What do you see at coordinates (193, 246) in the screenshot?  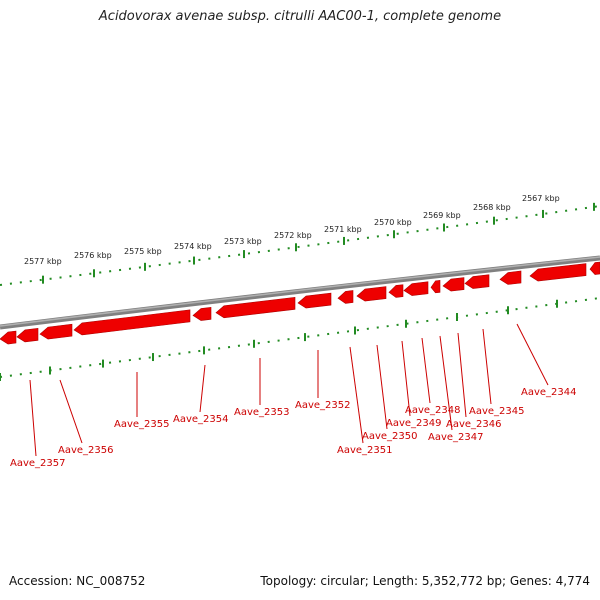 I see `scale-label: 2574 kbp` at bounding box center [193, 246].